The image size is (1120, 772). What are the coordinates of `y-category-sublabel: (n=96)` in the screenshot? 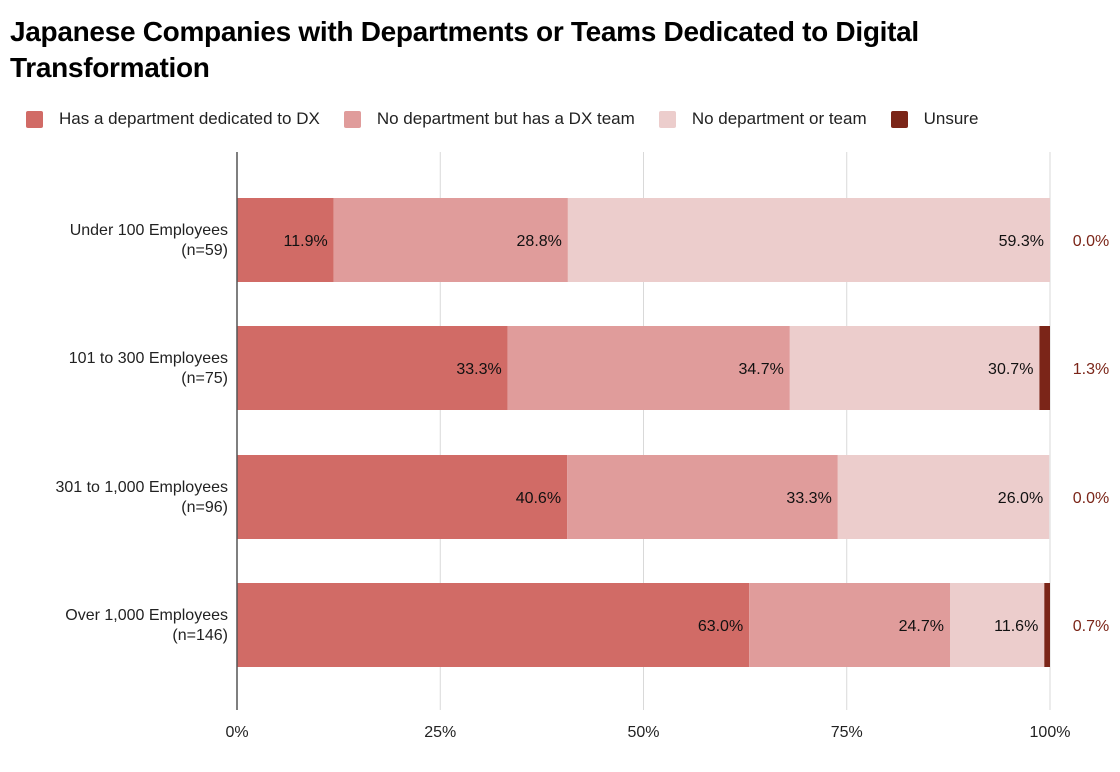 It's located at (204, 507).